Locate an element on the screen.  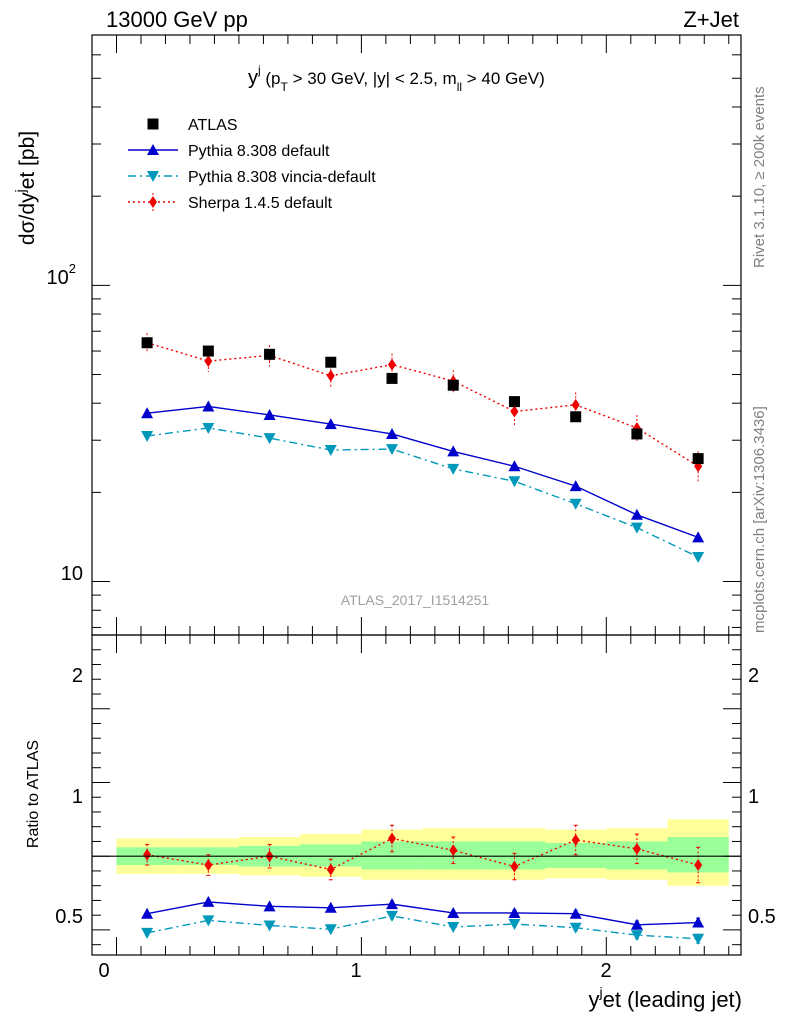
mcplots-label: mcplots.cern.ch [arXiv:1306.3436] is located at coordinates (759, 519).